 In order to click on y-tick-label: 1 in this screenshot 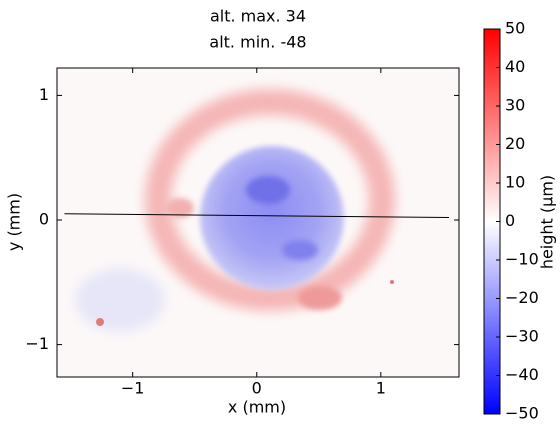, I will do `click(44, 94)`.